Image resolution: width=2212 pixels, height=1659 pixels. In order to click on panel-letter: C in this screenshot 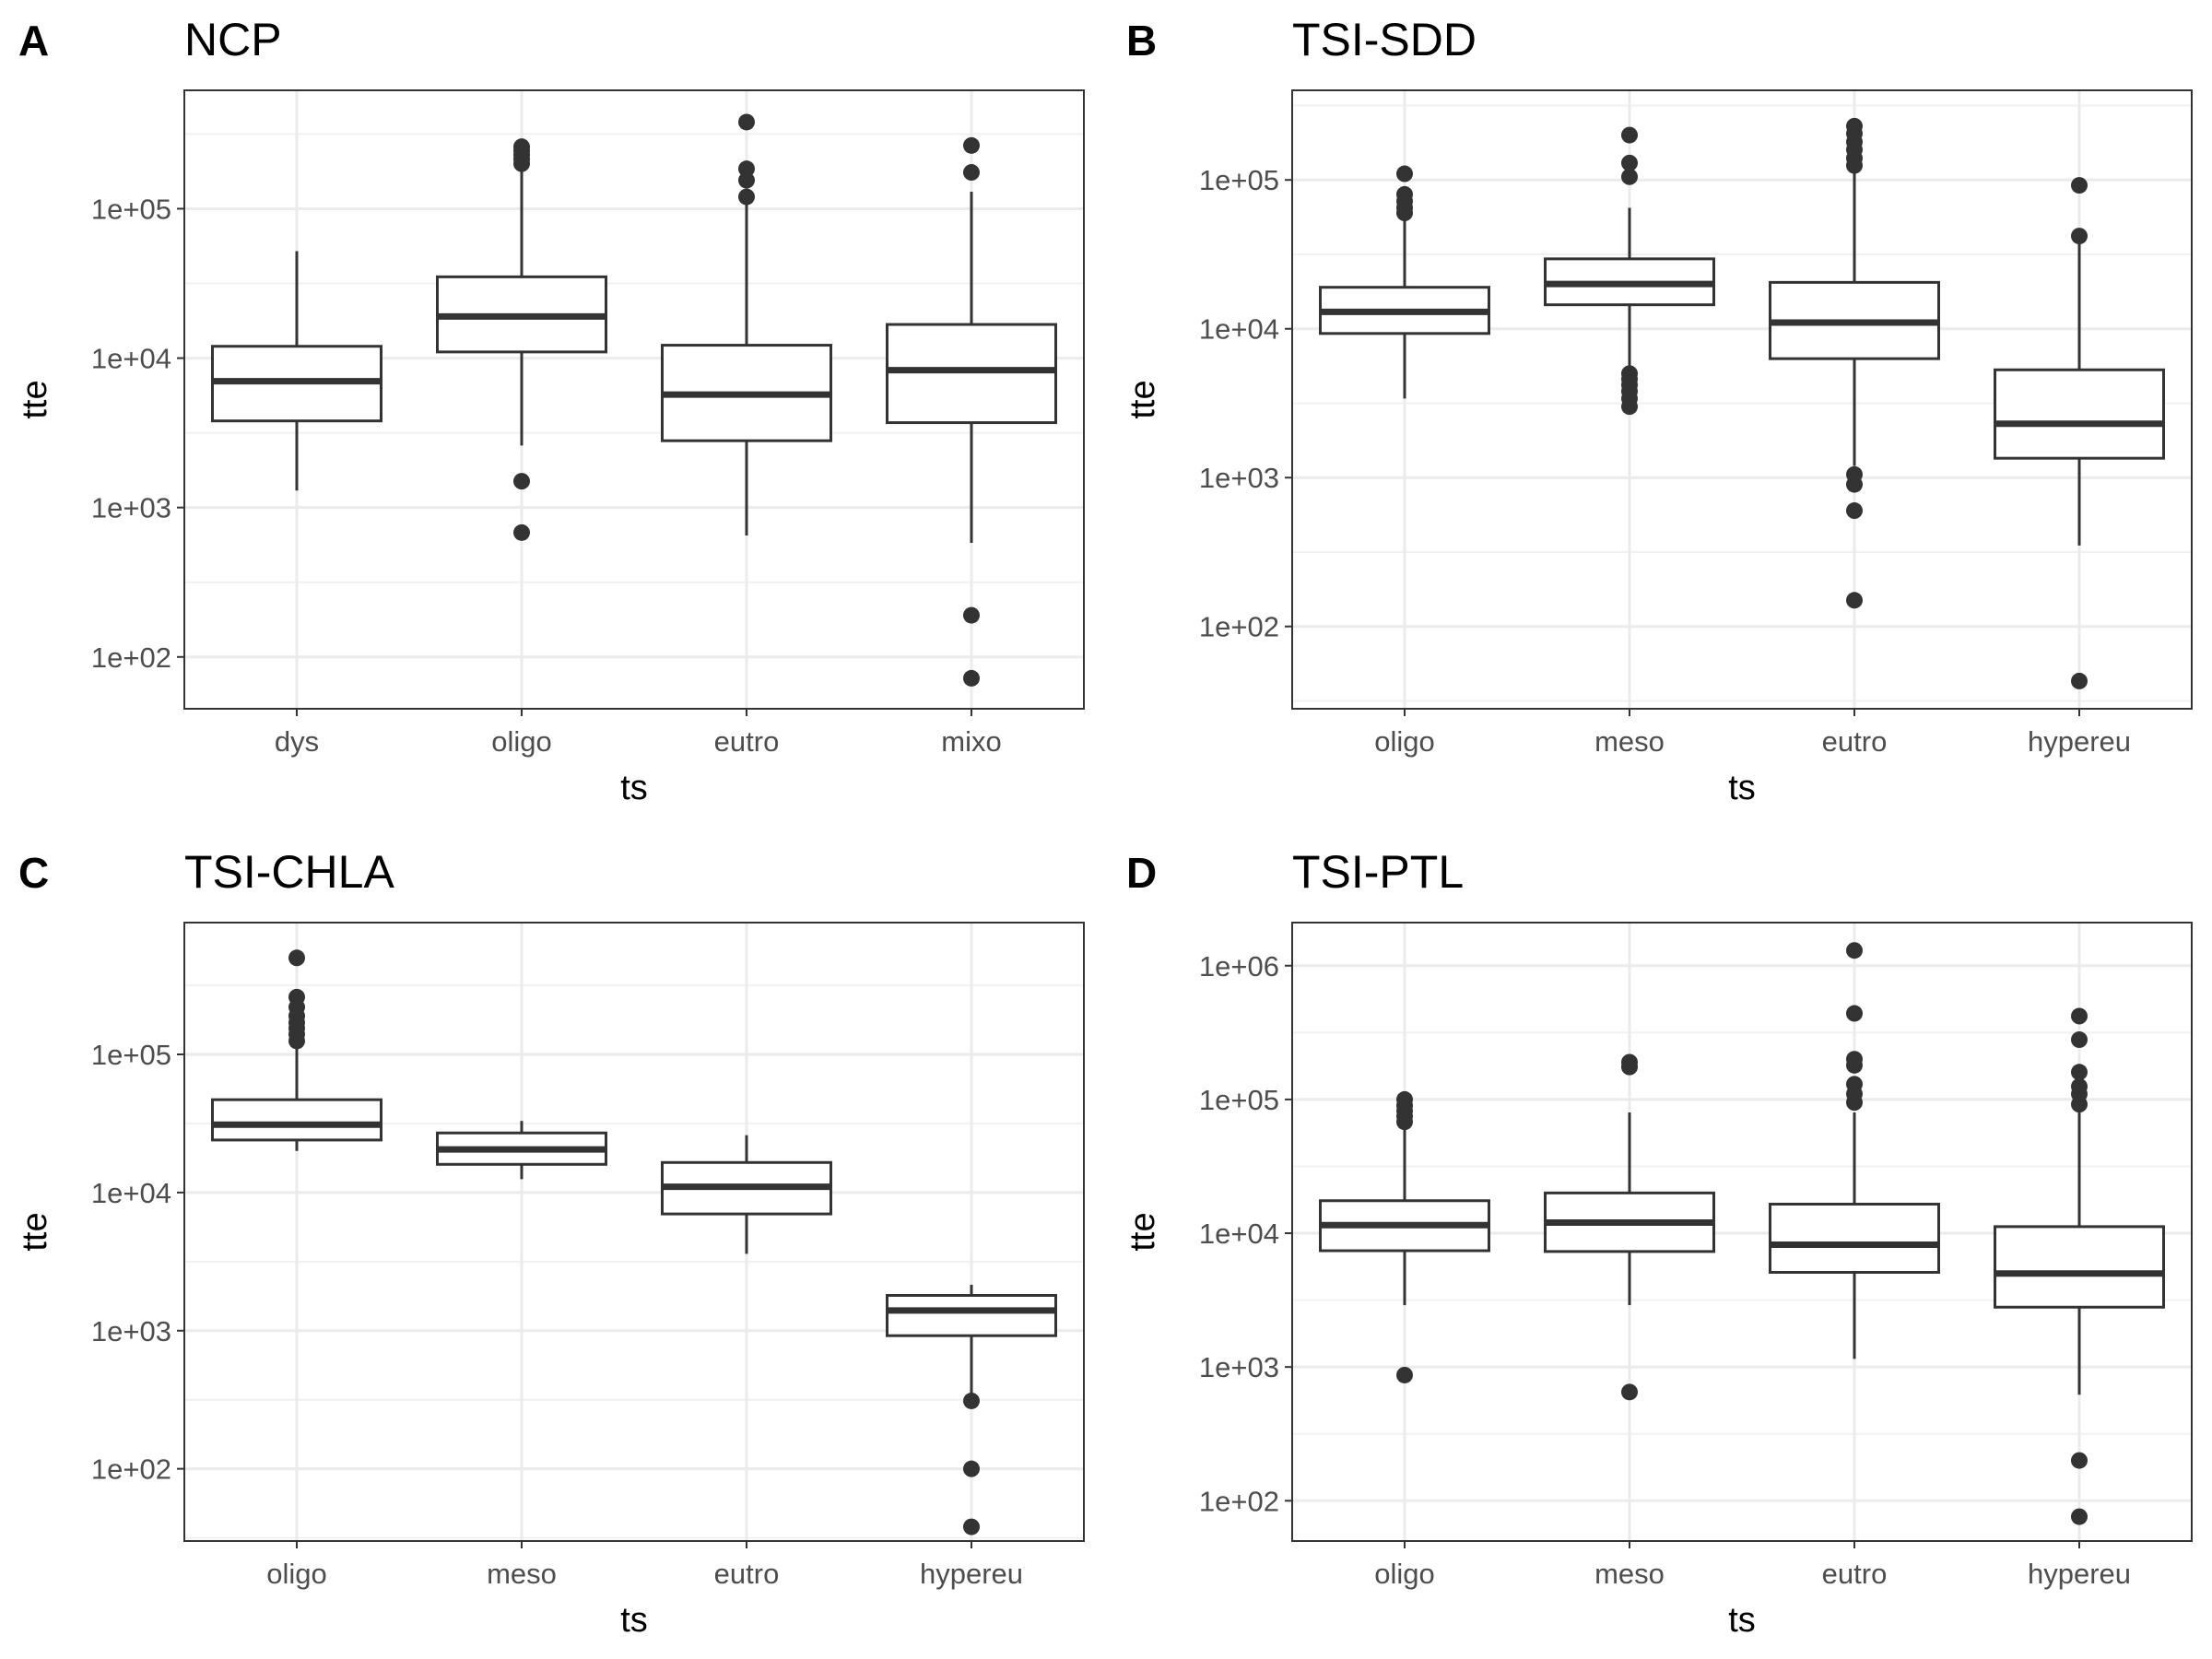, I will do `click(33, 873)`.